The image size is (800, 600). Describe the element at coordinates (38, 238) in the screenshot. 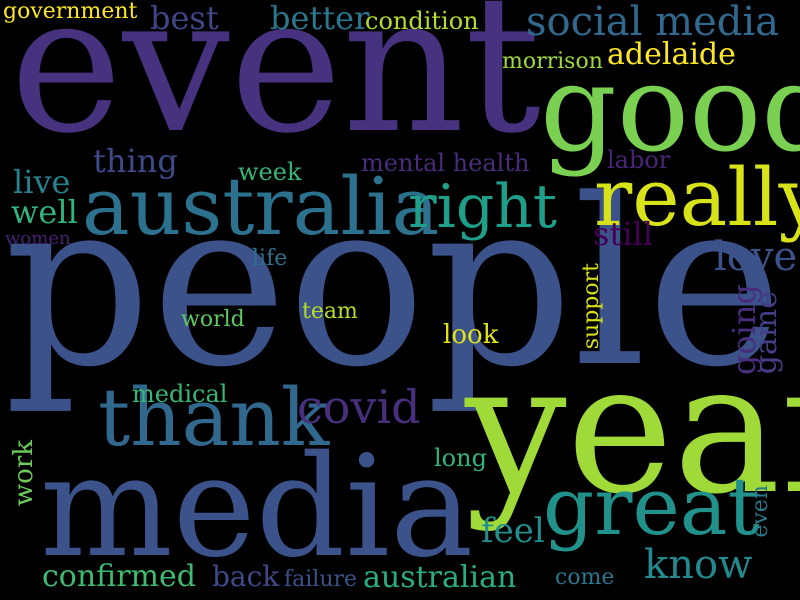

I see `word-women: women` at that location.